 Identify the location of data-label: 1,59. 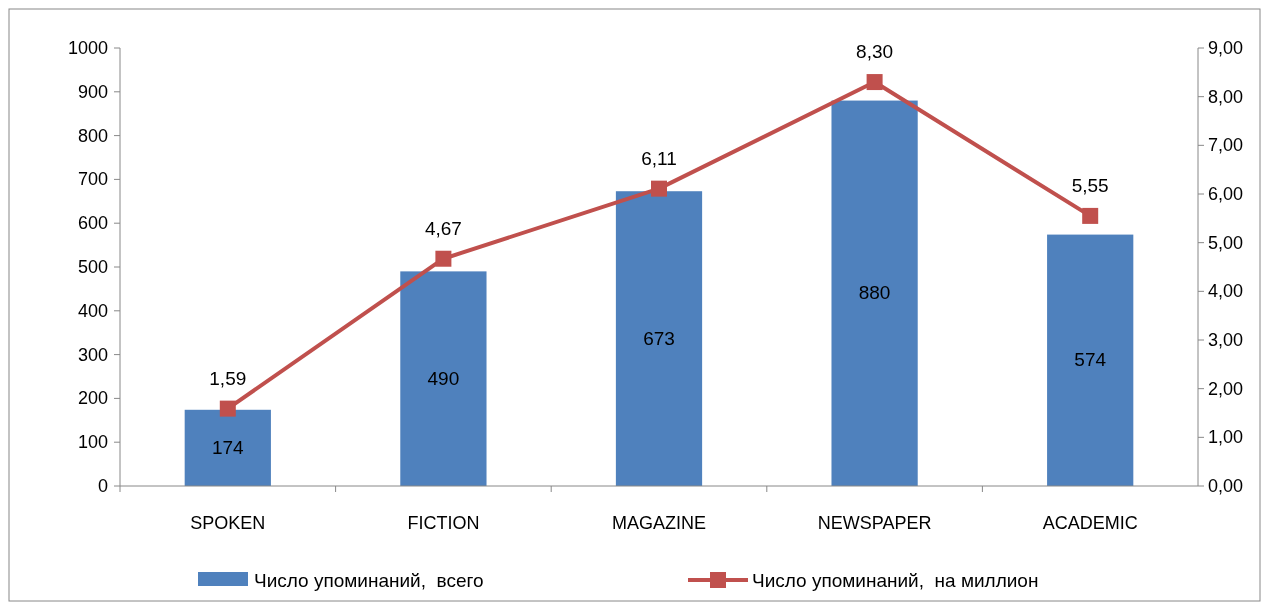
(228, 378).